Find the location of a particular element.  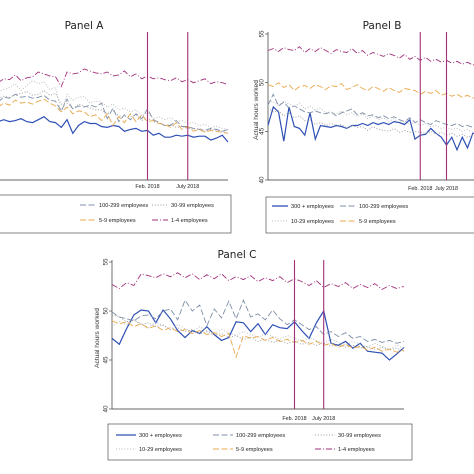

panel-a-legend-box is located at coordinates (116, 214).